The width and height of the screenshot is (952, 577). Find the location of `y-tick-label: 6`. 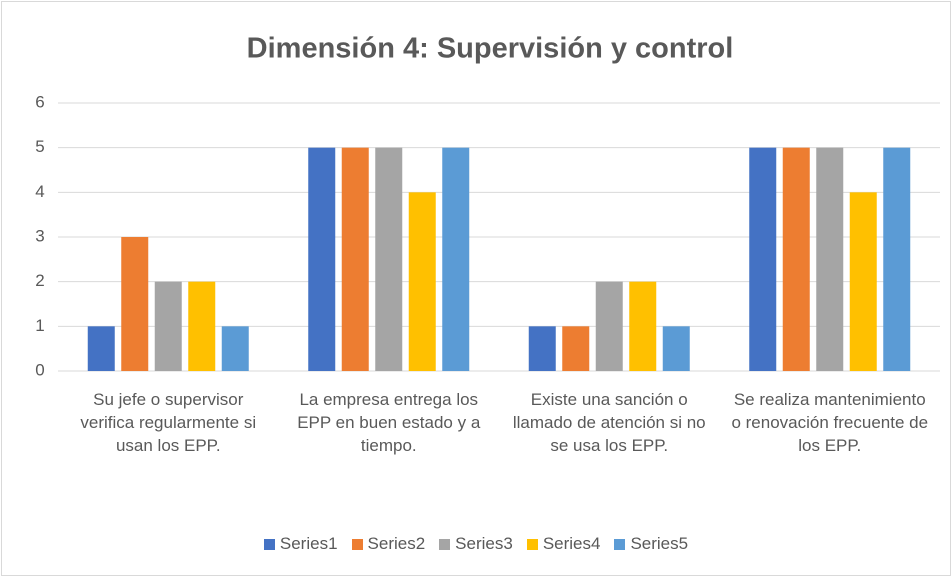

y-tick-label: 6 is located at coordinates (39, 101).